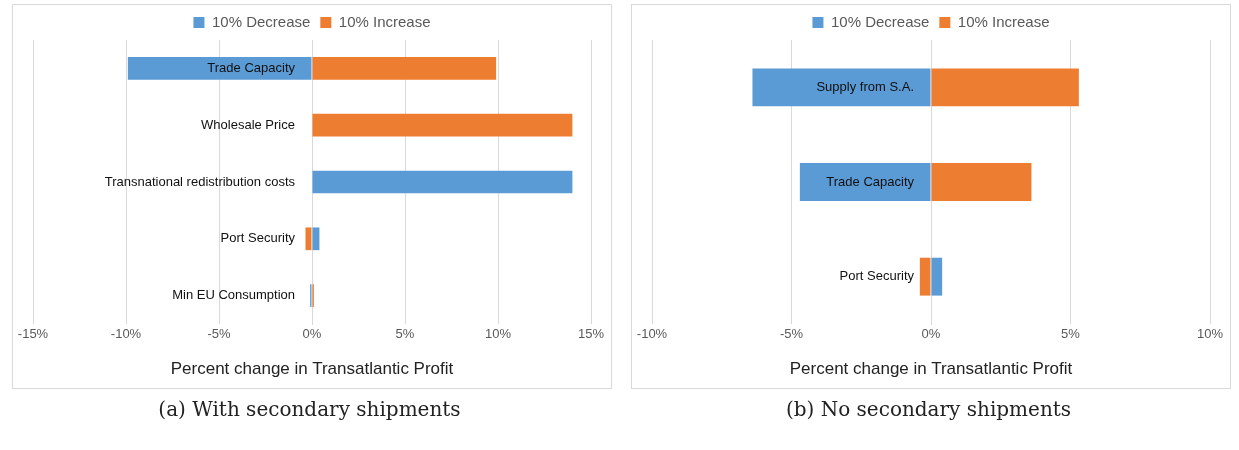 The height and width of the screenshot is (450, 1239). I want to click on text: (a) With secondary shipments, so click(309, 409).